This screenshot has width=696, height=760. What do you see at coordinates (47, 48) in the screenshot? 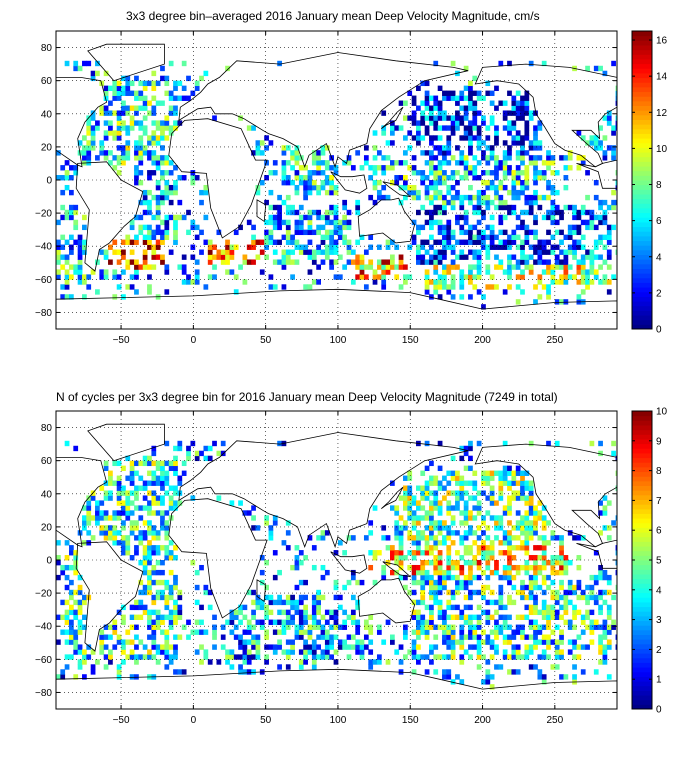
I see `y-tick-label: 80` at bounding box center [47, 48].